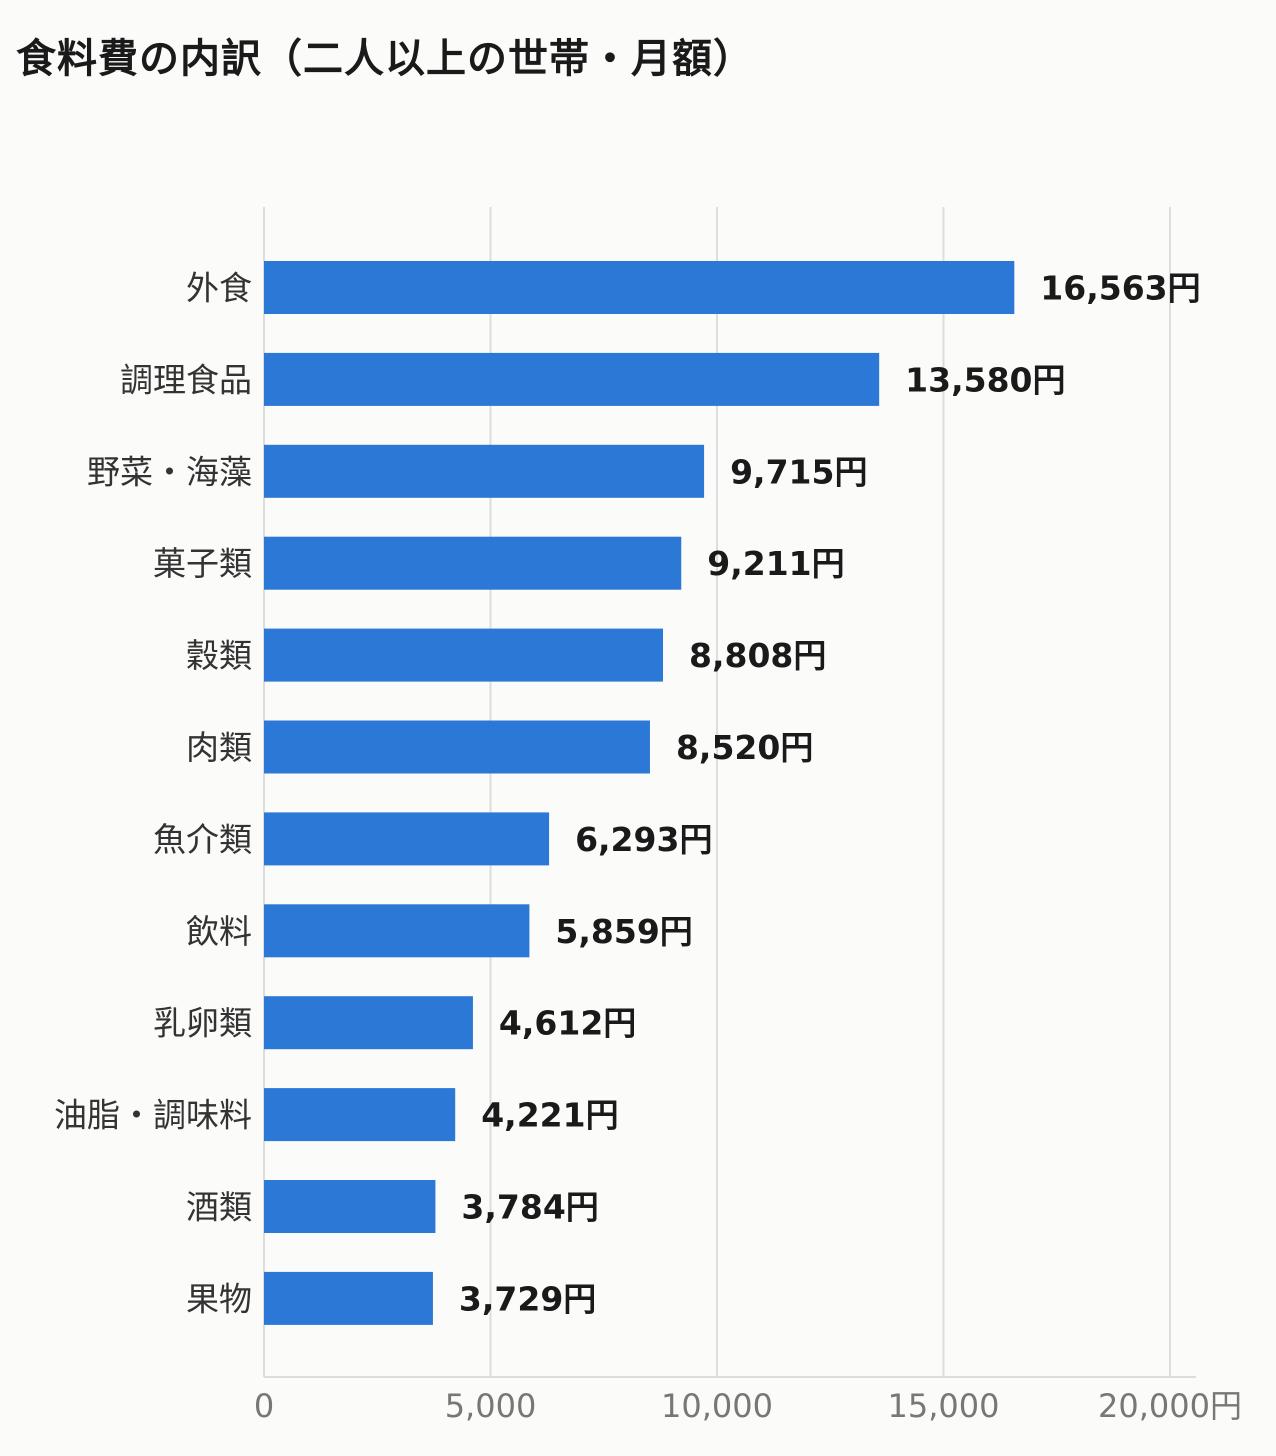  Describe the element at coordinates (527, 1298) in the screenshot. I see `value-label: 3,729円` at that location.